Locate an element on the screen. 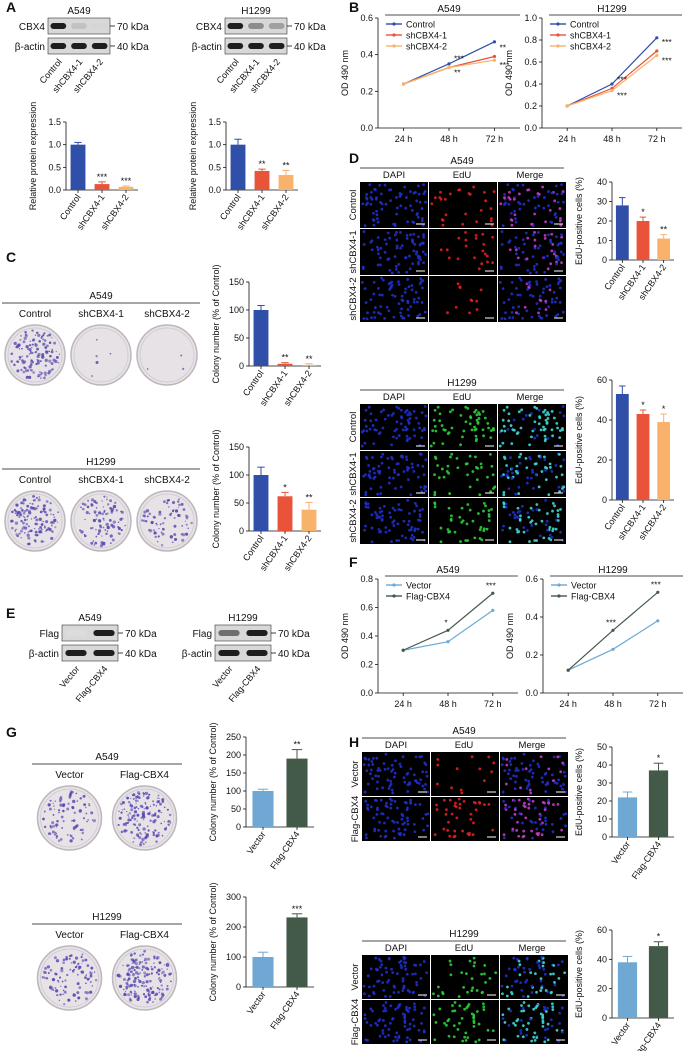  dish-label: Flag-CBX4 is located at coordinates (144, 935).